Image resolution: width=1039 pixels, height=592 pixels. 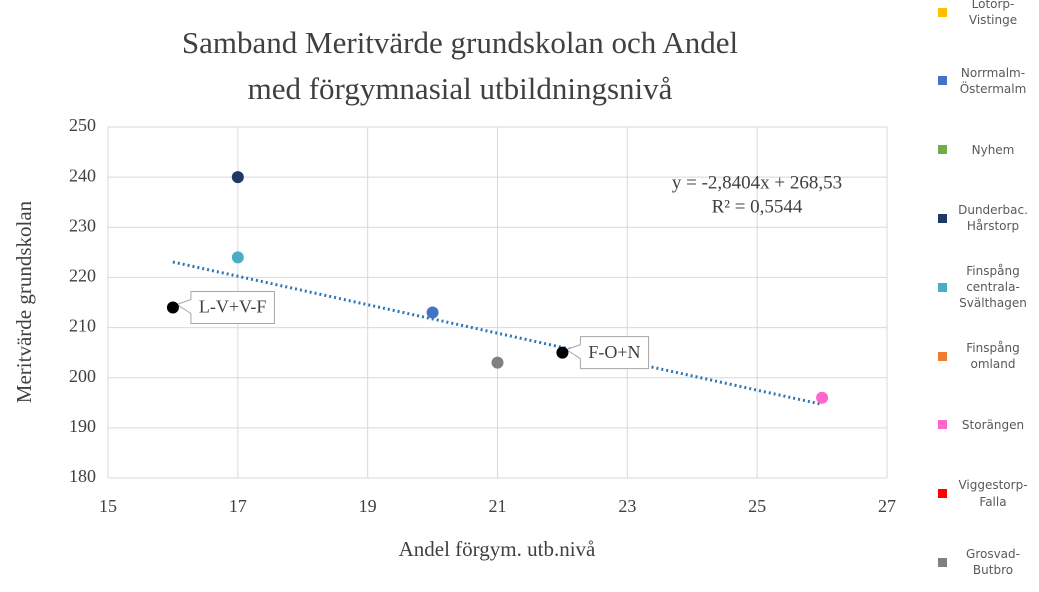 What do you see at coordinates (993, 424) in the screenshot?
I see `legend-label: Storängen` at bounding box center [993, 424].